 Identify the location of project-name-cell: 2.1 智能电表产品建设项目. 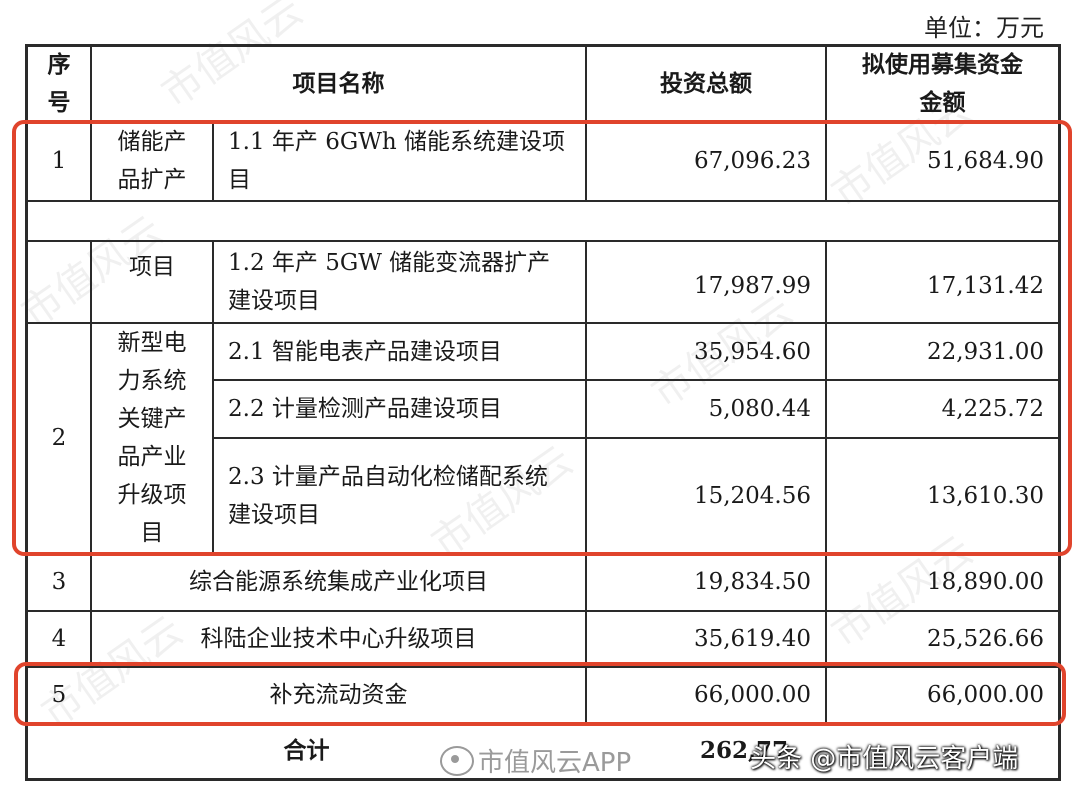
(365, 351).